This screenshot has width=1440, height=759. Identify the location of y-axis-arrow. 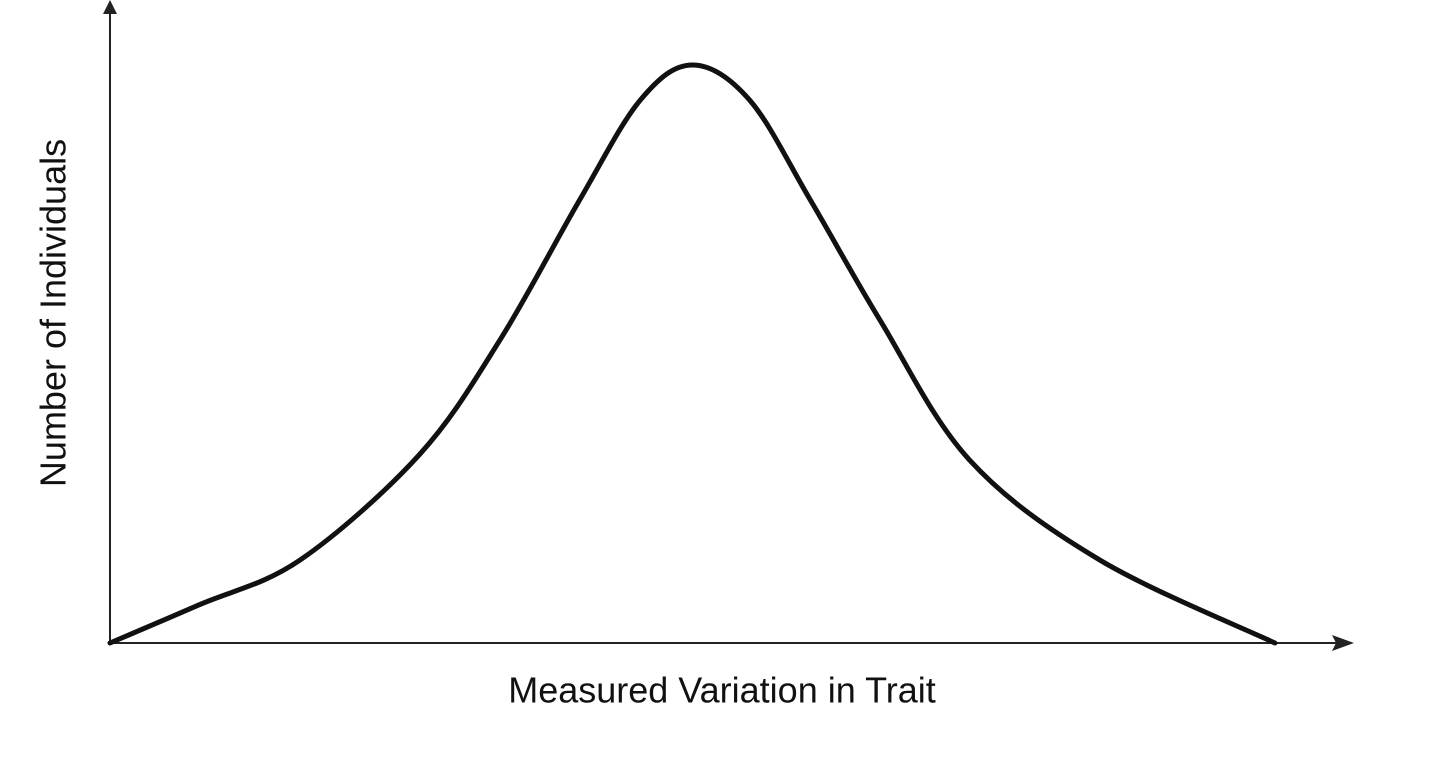
(110, 7).